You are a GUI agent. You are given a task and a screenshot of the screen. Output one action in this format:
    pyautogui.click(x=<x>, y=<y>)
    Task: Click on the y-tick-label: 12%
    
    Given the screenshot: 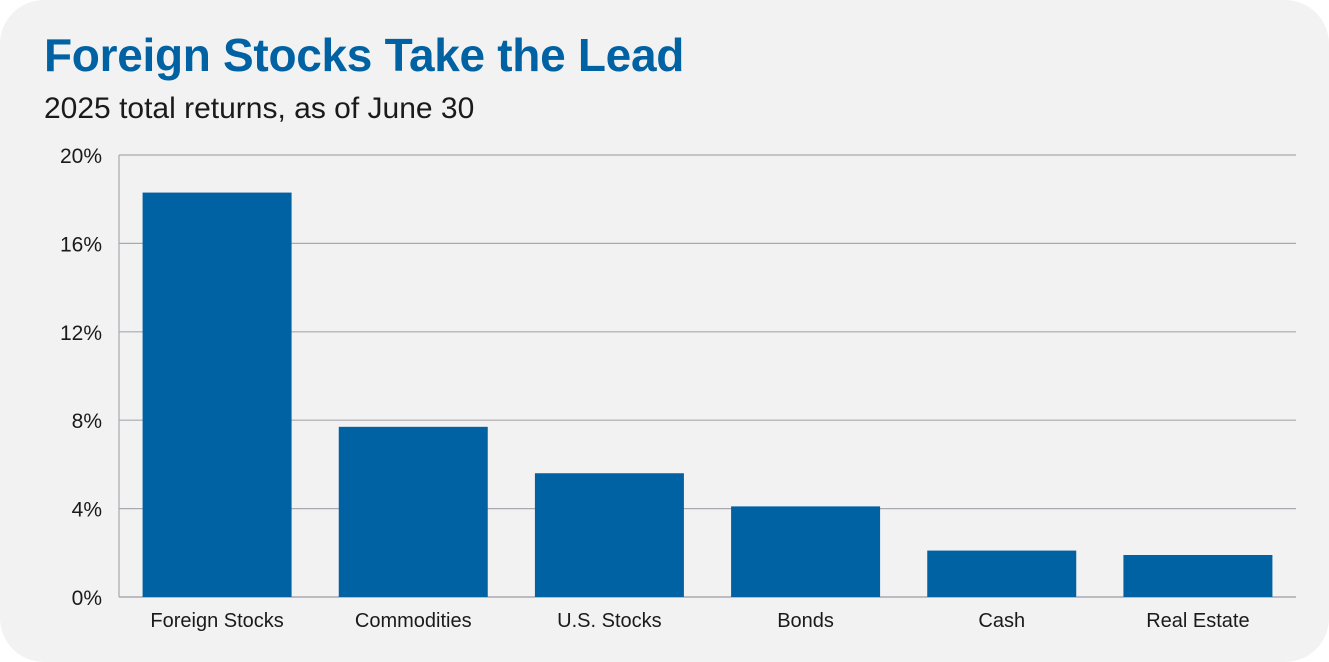 What is the action you would take?
    pyautogui.click(x=81, y=333)
    